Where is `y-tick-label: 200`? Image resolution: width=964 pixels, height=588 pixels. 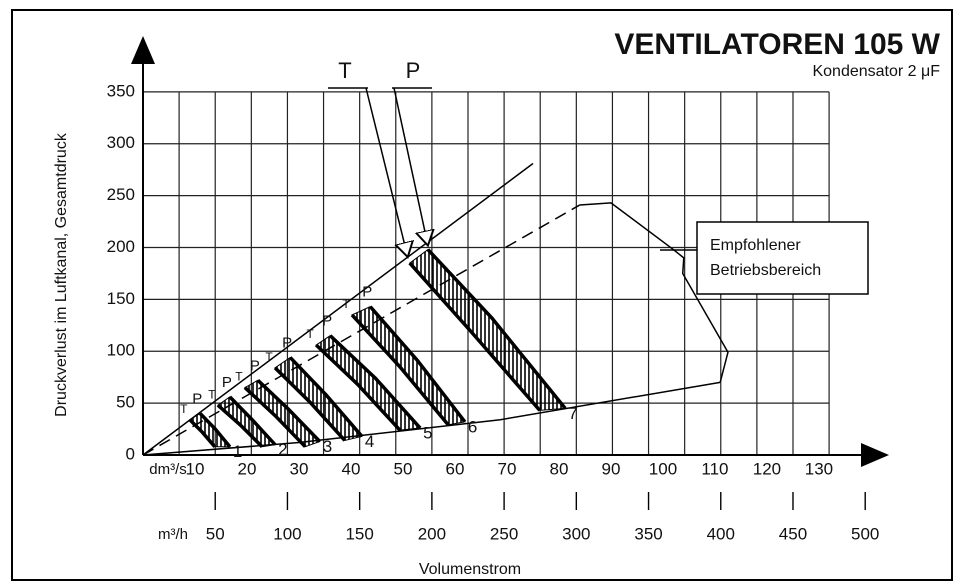 y-tick-label: 200 is located at coordinates (121, 246).